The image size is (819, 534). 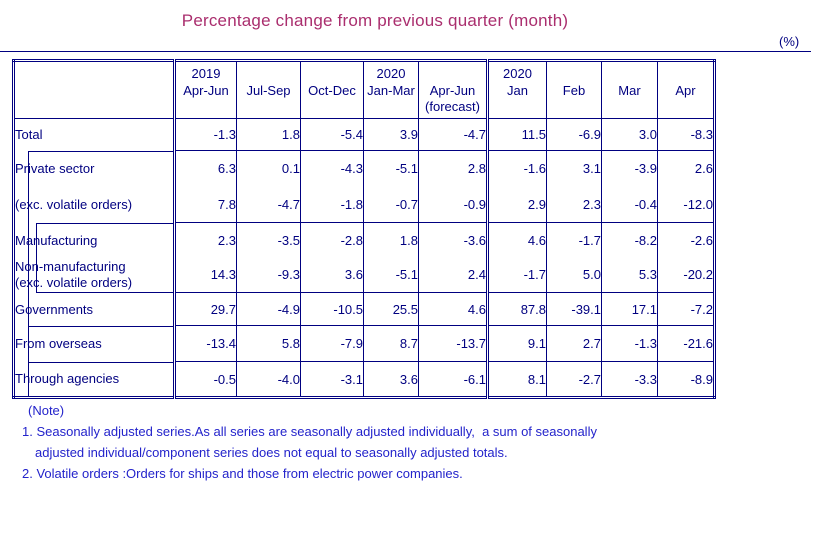 I want to click on value-cell: -0.7, so click(x=391, y=204).